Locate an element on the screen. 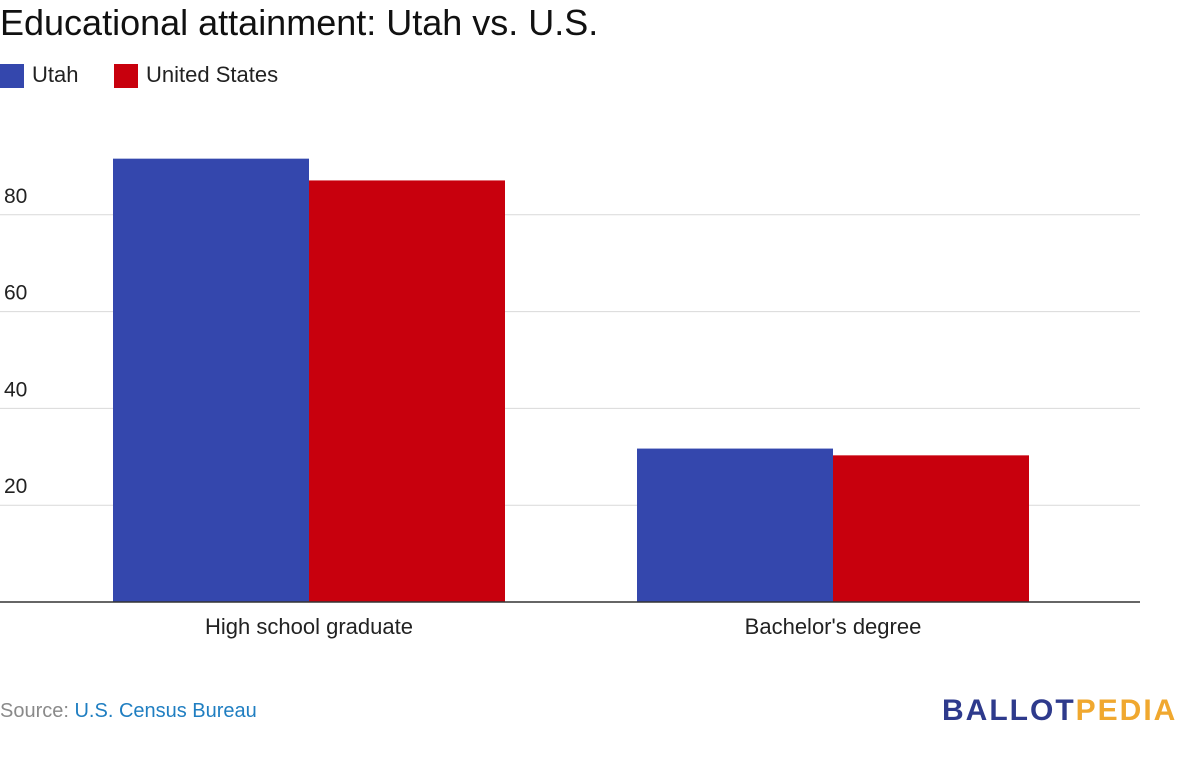  source-line: Source: U.S. Census Bureau is located at coordinates (128, 711).